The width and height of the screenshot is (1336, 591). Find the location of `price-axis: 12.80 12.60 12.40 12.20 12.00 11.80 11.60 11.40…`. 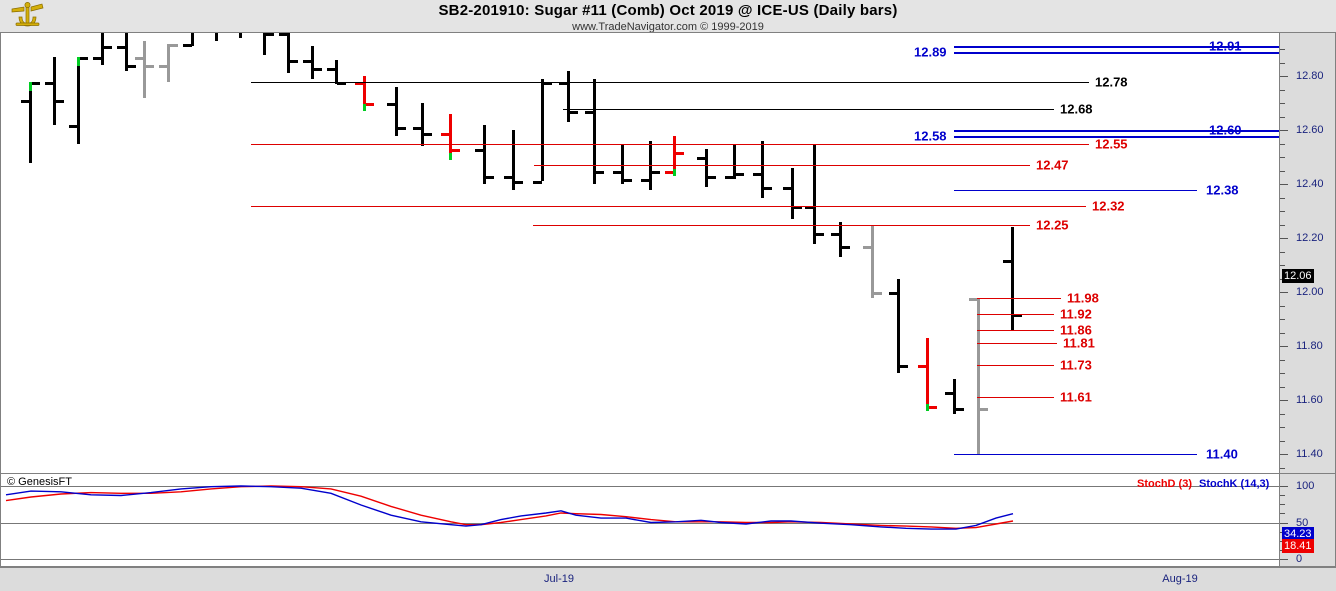

price-axis: 12.80 12.60 12.40 12.20 12.00 11.80 11.60 11.40… is located at coordinates (1308, 253).